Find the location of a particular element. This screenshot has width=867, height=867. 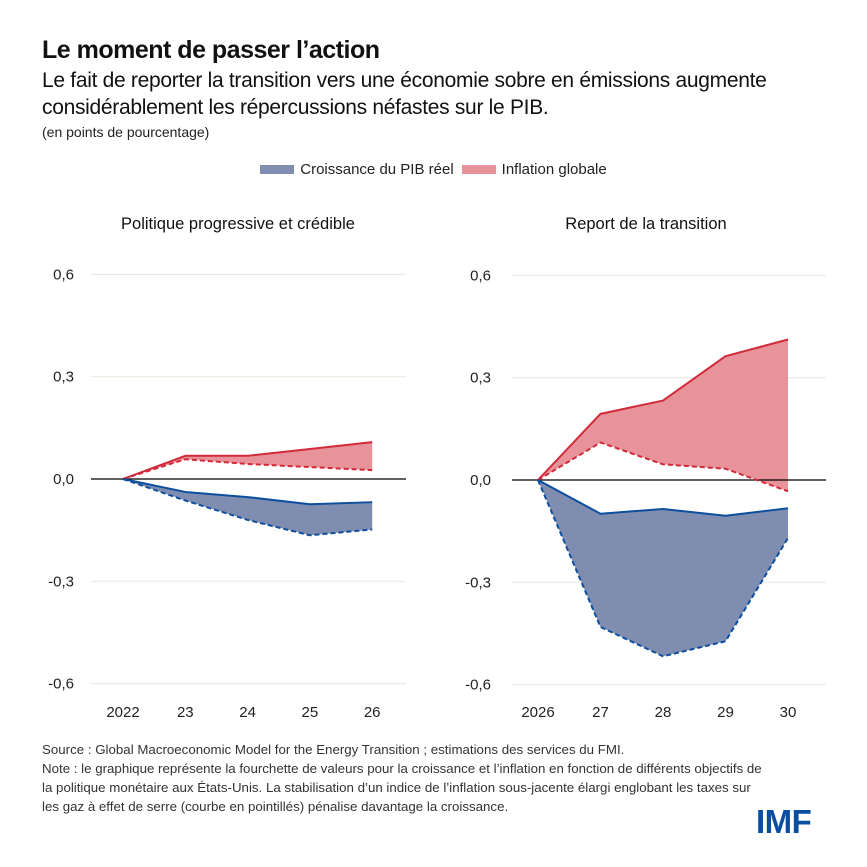

x-tick-label: 23 is located at coordinates (185, 712).